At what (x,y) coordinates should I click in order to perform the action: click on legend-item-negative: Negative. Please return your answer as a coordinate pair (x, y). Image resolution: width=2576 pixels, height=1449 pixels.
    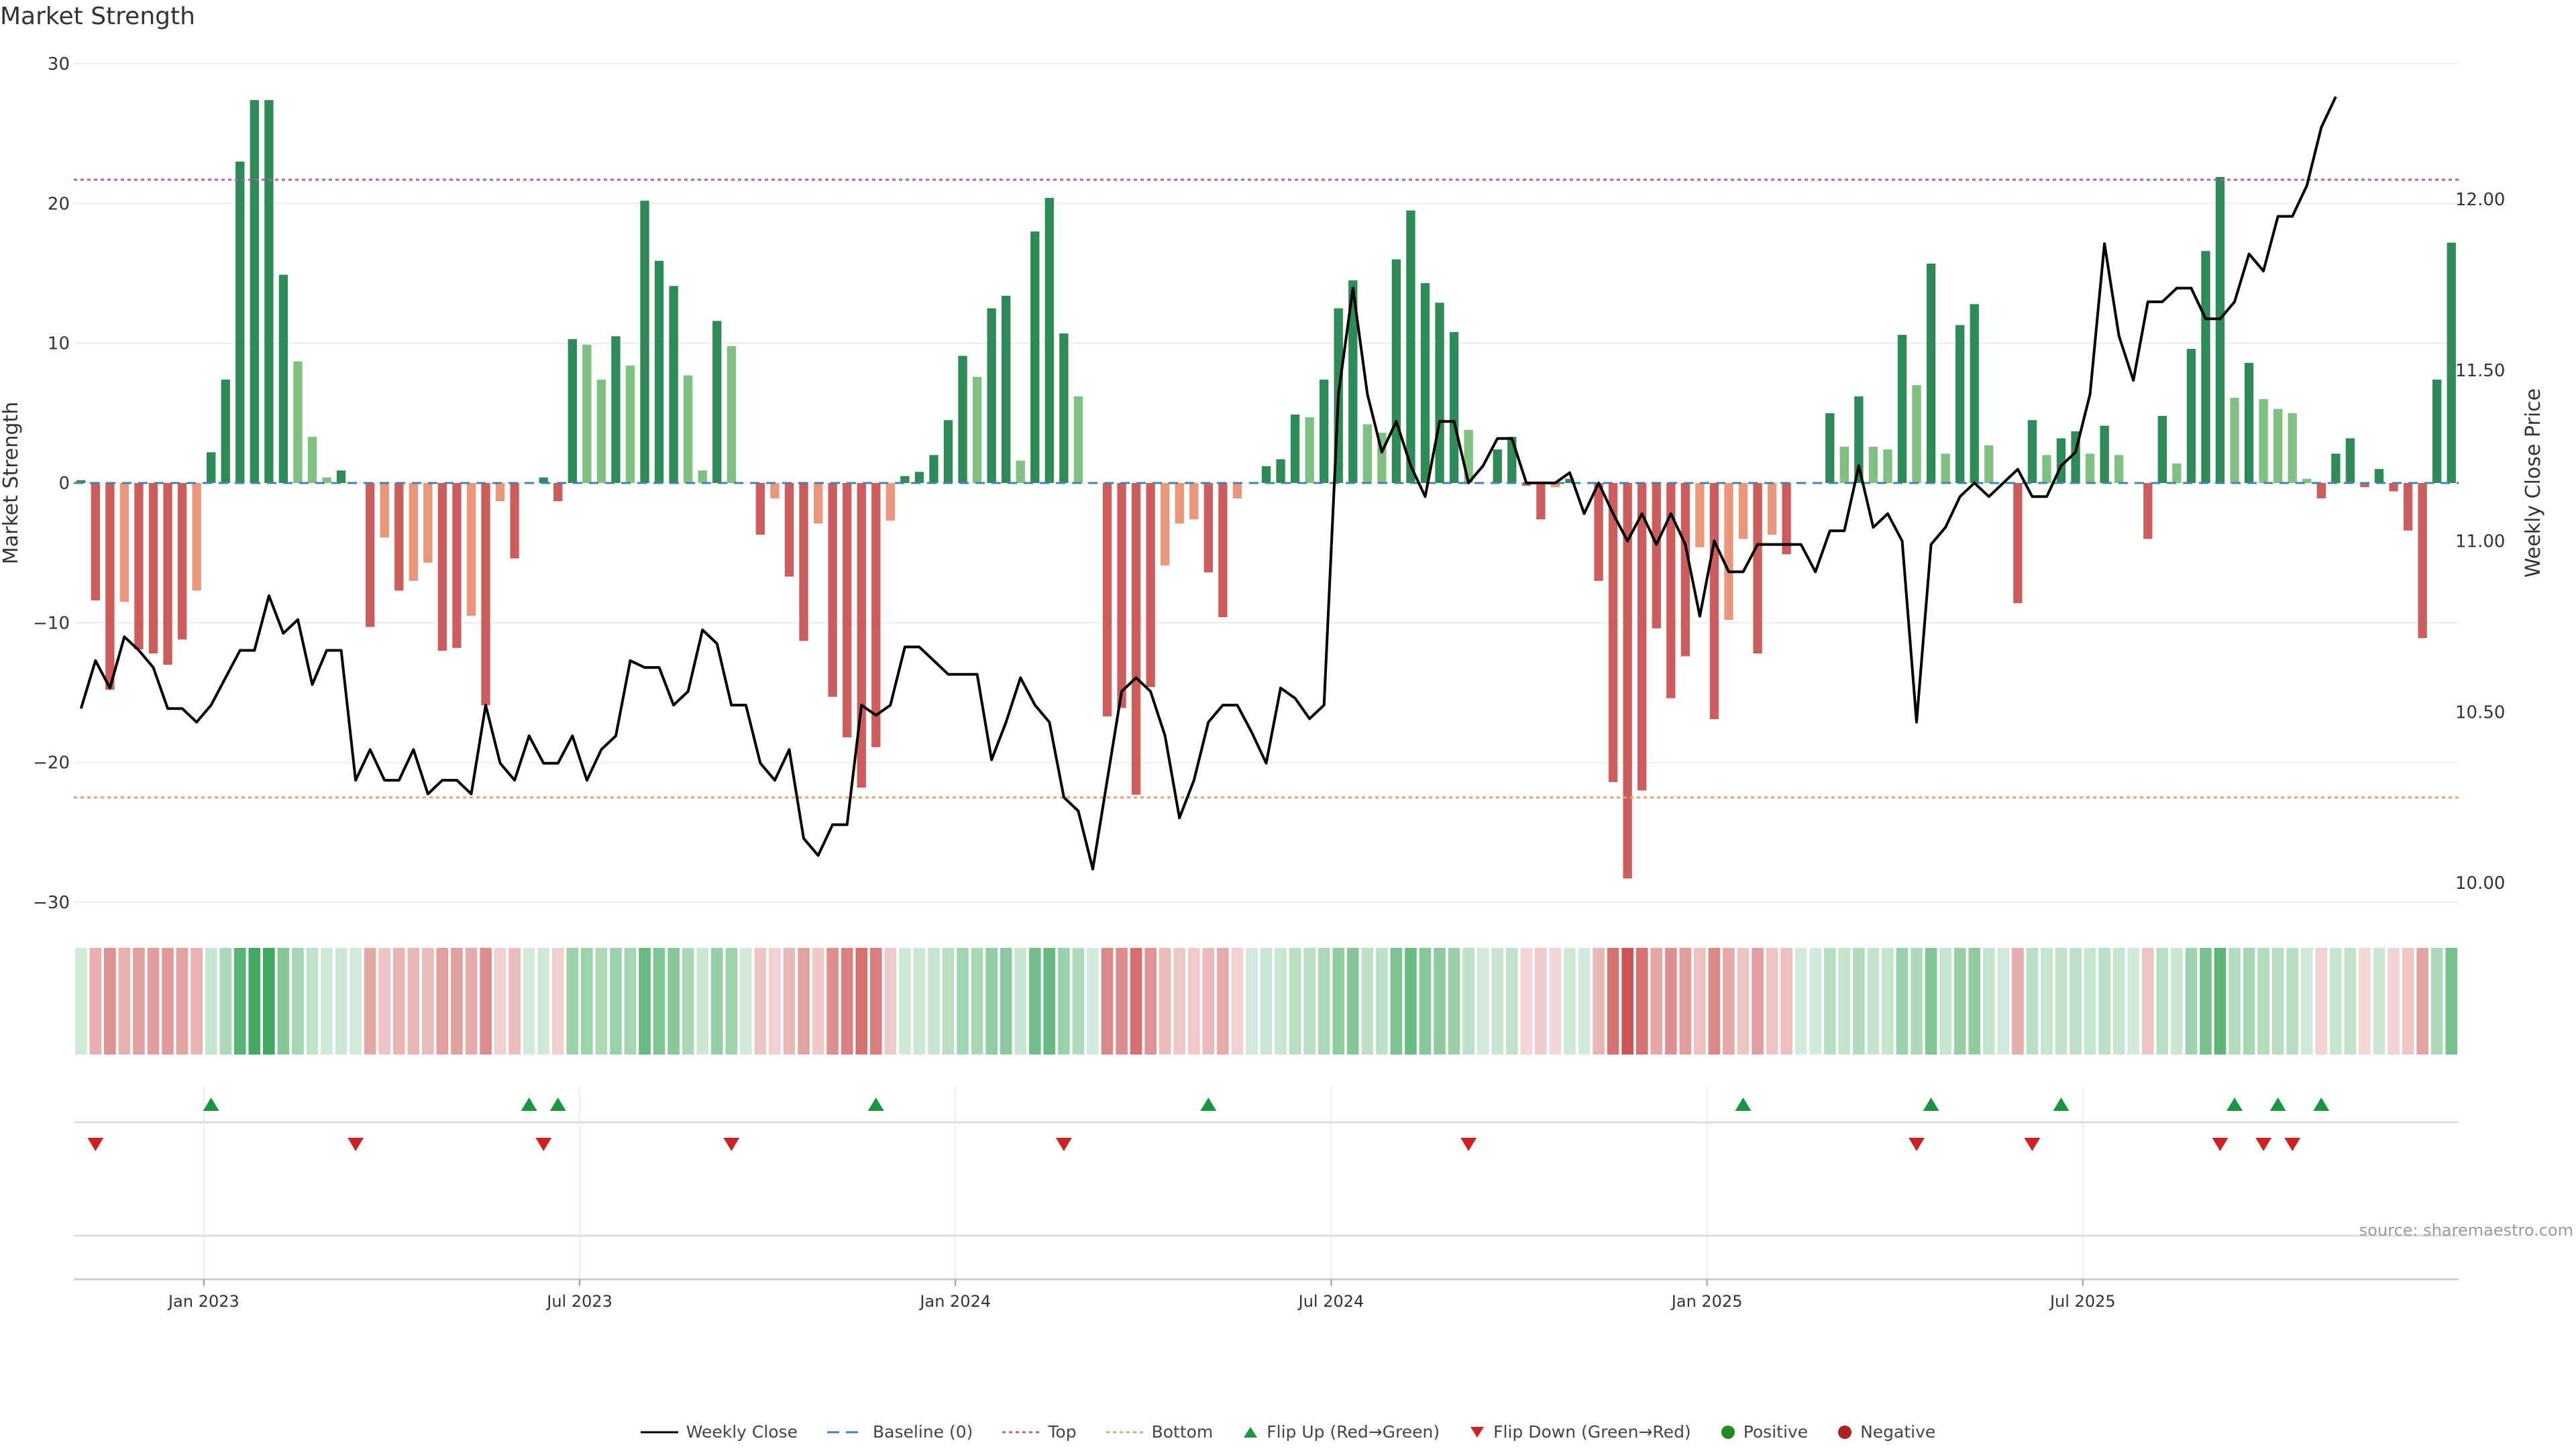
    Looking at the image, I should click on (1886, 1432).